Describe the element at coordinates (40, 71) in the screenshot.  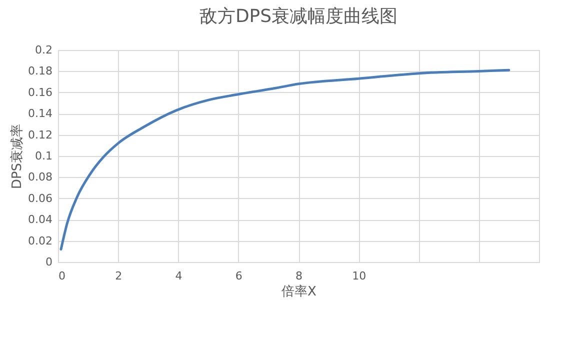
I see `y-tick-label: 0.18` at that location.